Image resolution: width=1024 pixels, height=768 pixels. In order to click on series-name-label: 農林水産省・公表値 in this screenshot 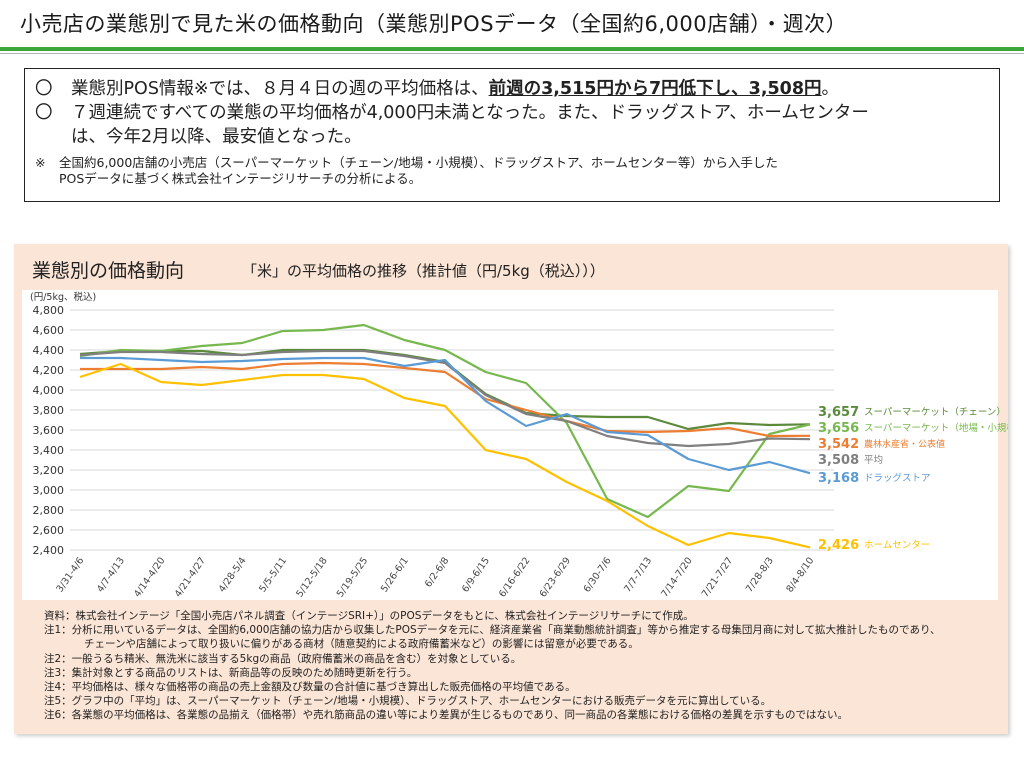, I will do `click(904, 444)`.